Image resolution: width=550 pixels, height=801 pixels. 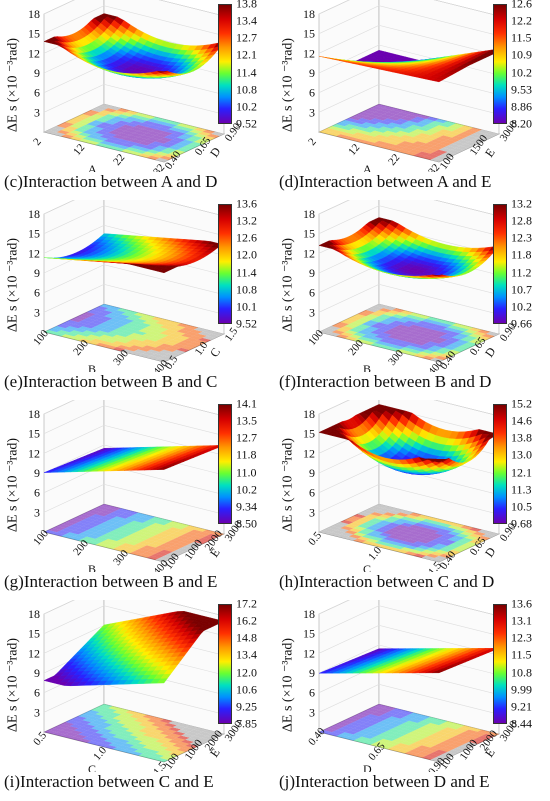 What do you see at coordinates (521, 289) in the screenshot?
I see `colorbar-tick-label: 10.7` at bounding box center [521, 289].